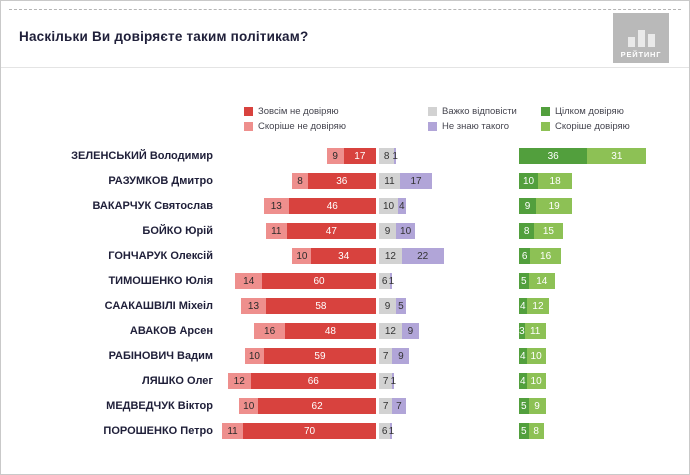 Image resolution: width=690 pixels, height=475 pixels. What do you see at coordinates (641, 54) in the screenshot?
I see `logo-label: РЕЙТИНГ` at bounding box center [641, 54].